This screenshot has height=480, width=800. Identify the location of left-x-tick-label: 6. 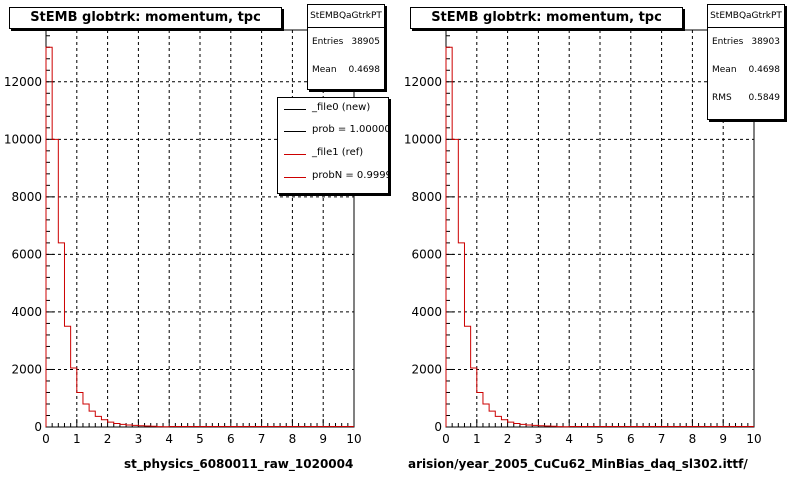
(231, 439).